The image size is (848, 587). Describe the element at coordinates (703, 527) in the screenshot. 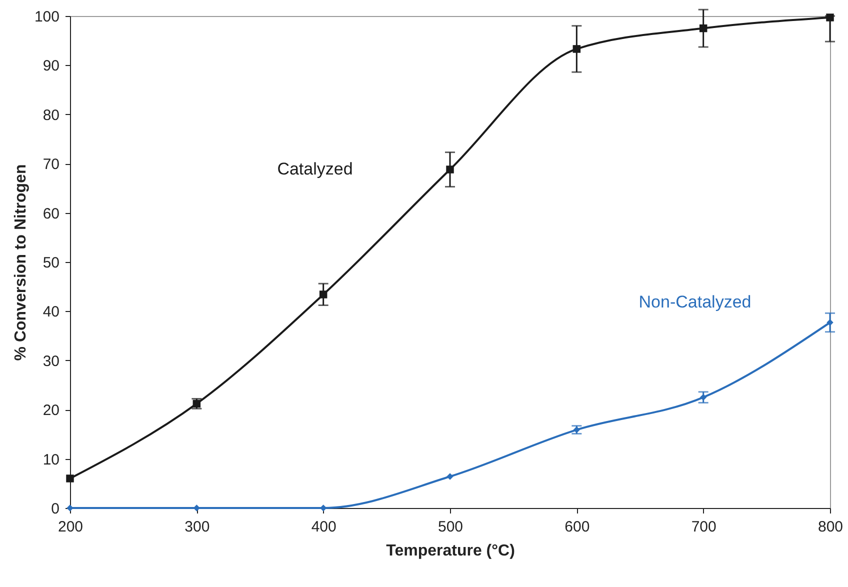

I see `x-tick-label: 700` at that location.